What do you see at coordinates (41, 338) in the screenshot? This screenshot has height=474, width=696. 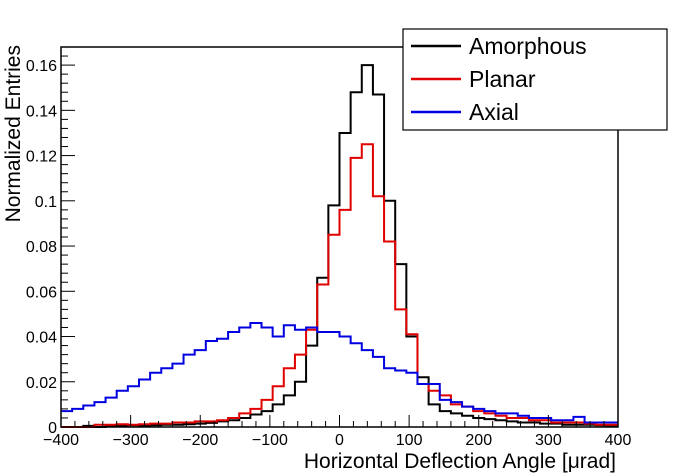 I see `y-tick-label: 0.04` at bounding box center [41, 338].